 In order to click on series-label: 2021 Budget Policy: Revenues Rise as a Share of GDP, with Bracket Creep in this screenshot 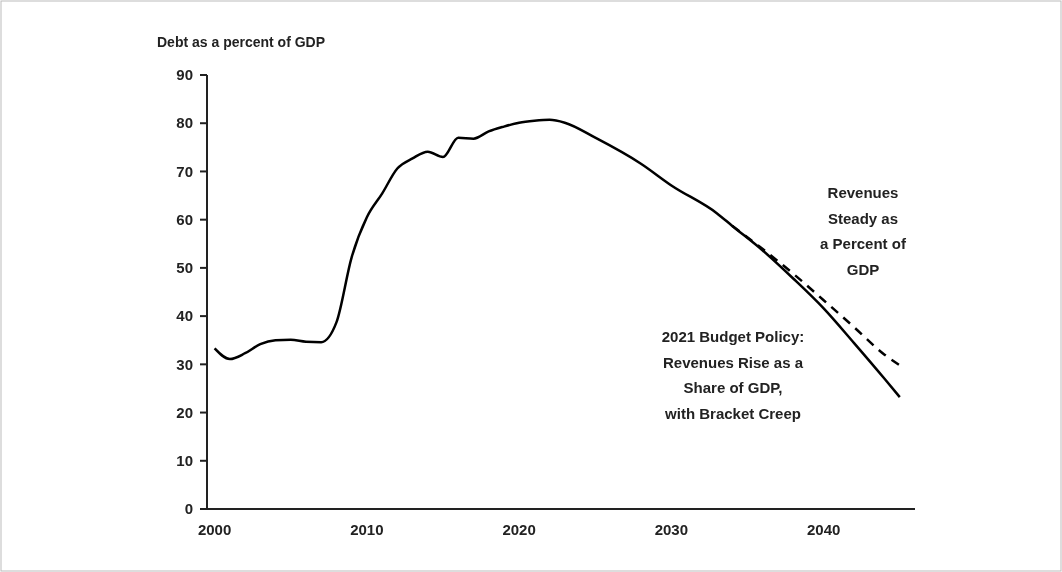, I will do `click(733, 375)`.